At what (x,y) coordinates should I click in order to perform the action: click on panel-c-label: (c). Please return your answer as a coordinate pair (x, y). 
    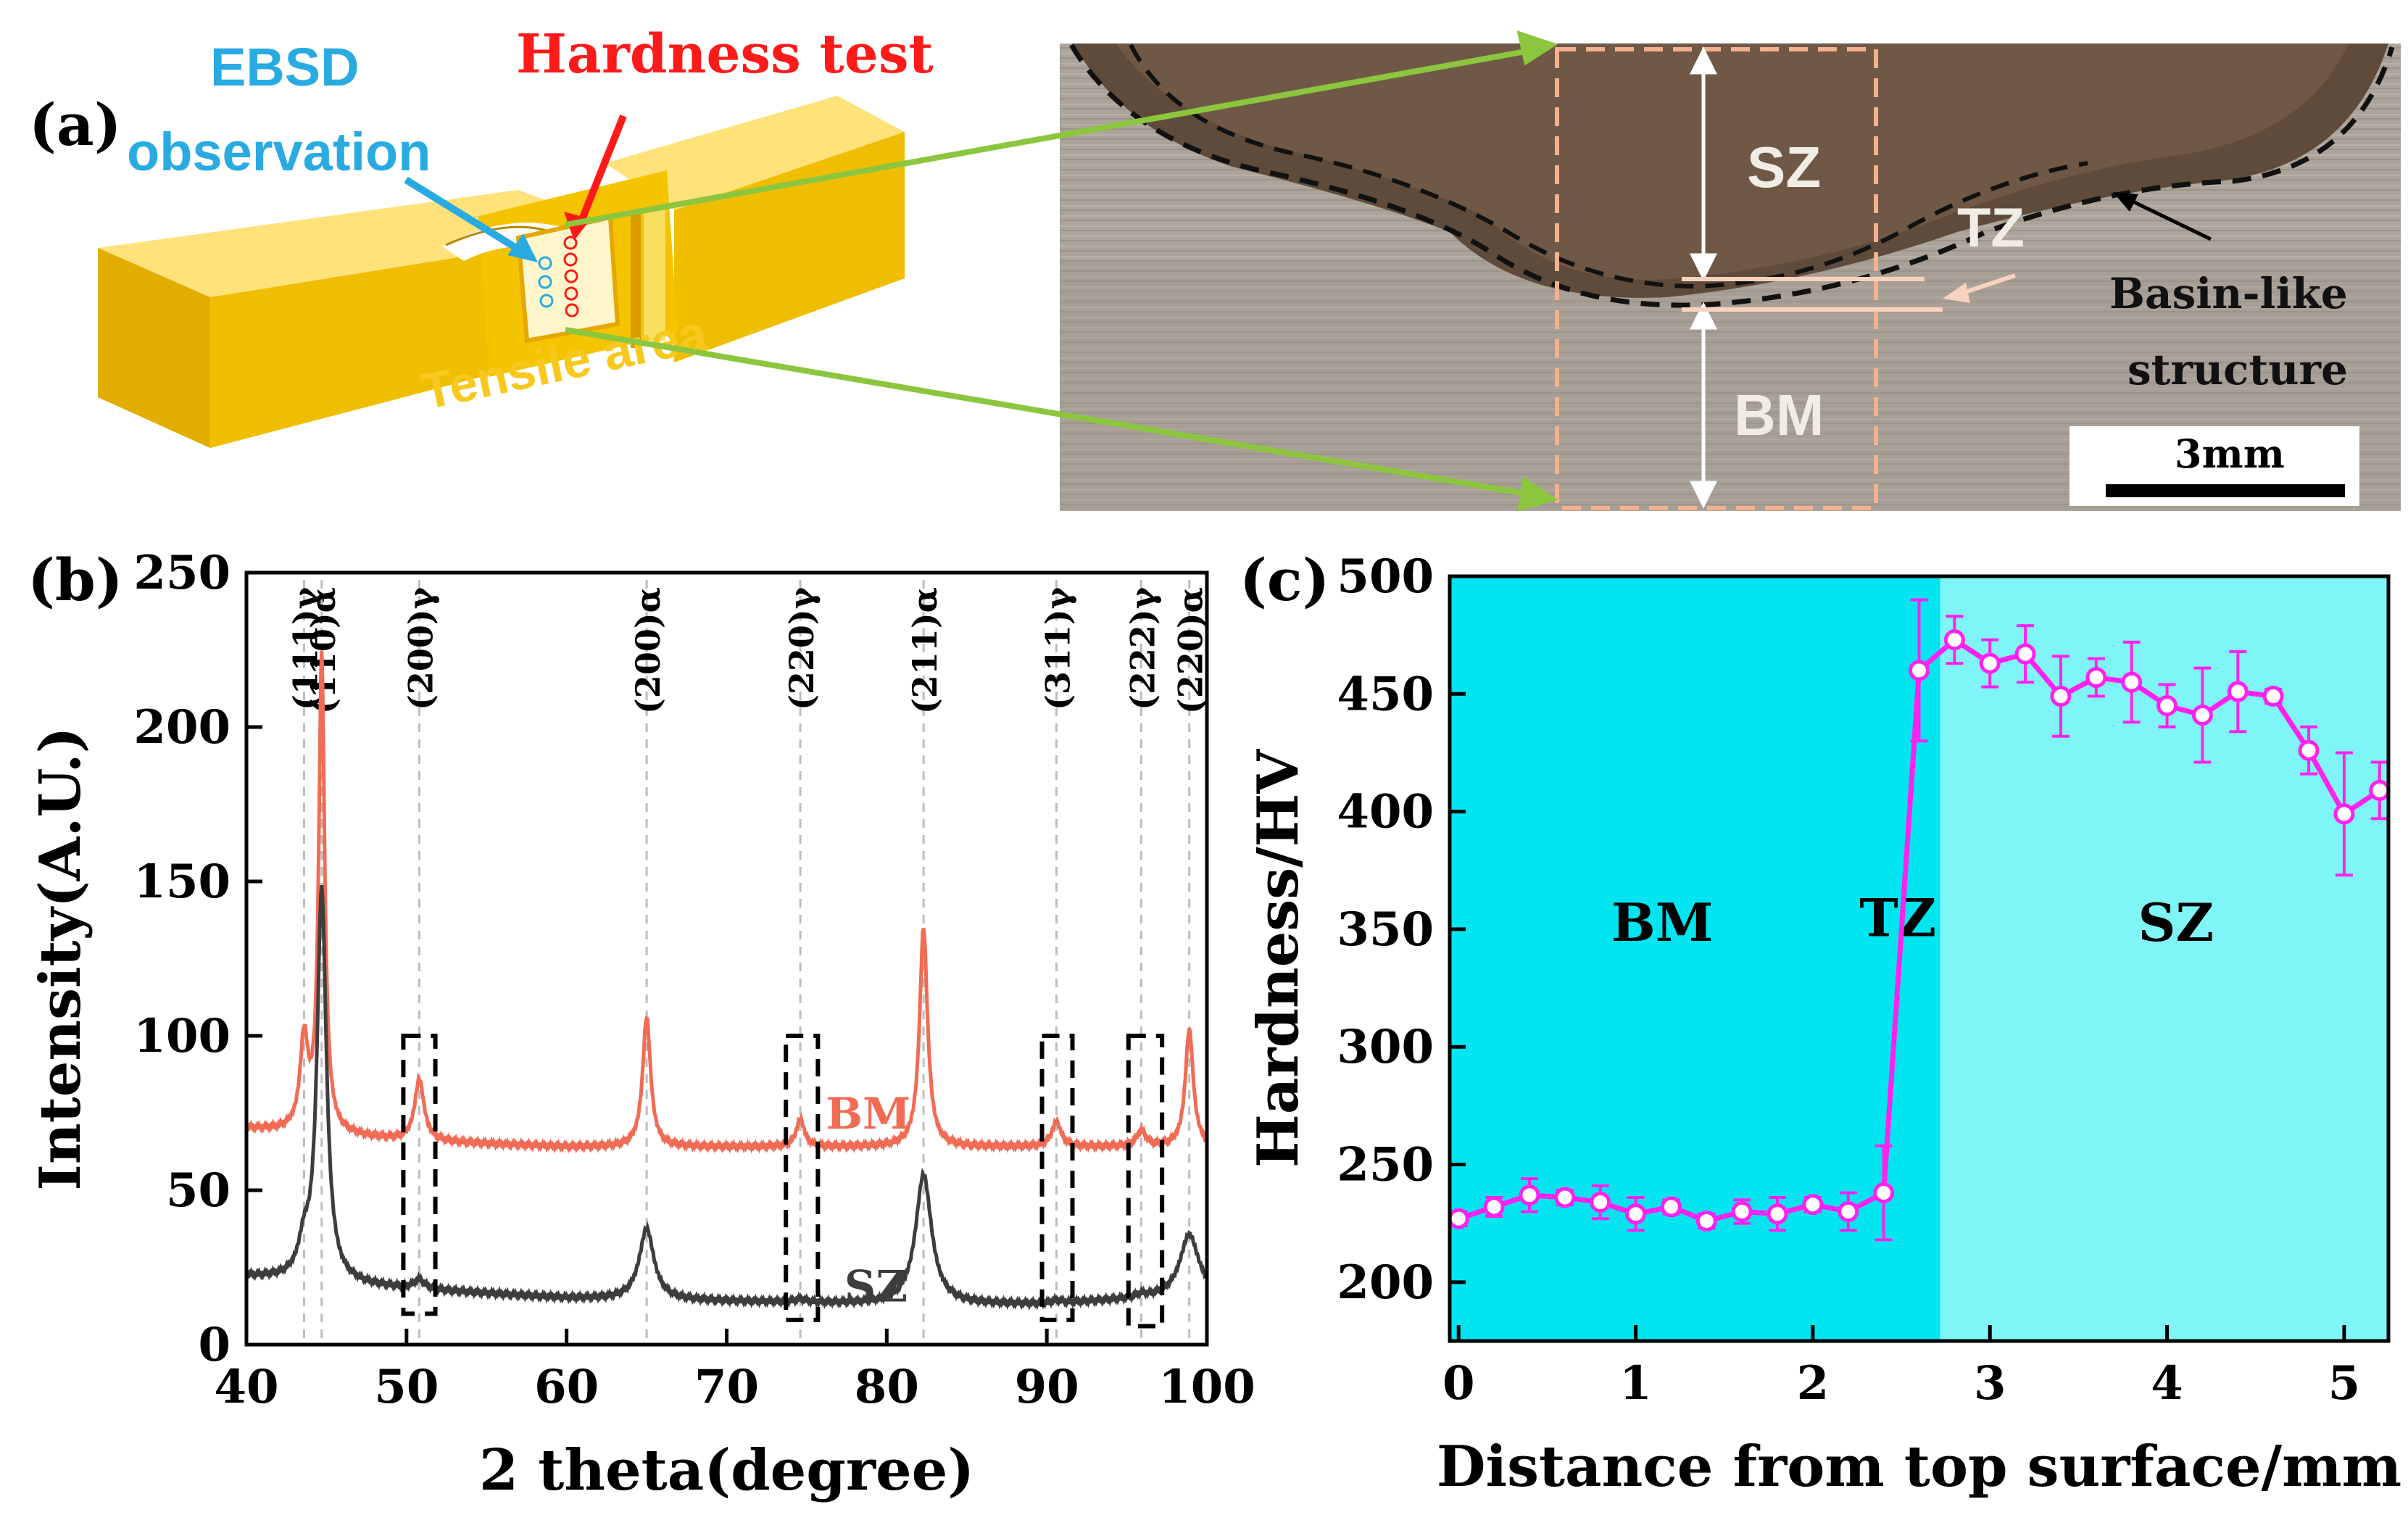
    Looking at the image, I should click on (1284, 580).